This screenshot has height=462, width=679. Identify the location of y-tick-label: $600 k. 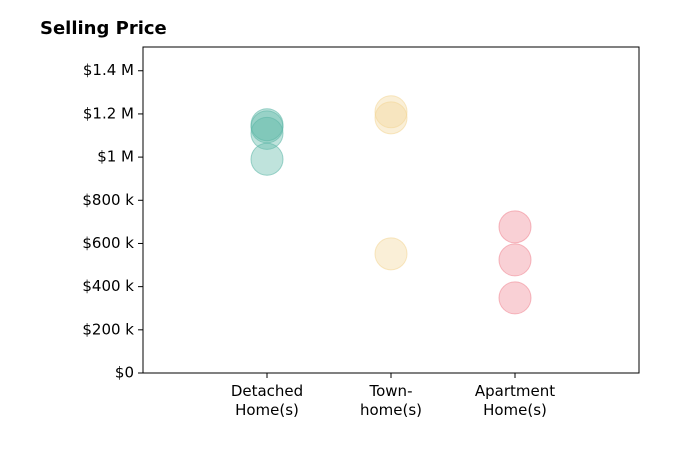
(108, 243).